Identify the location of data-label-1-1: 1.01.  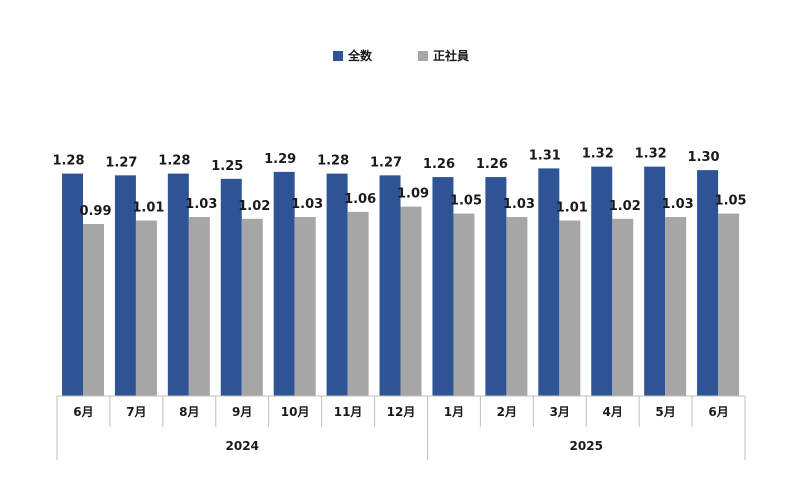
(148, 208).